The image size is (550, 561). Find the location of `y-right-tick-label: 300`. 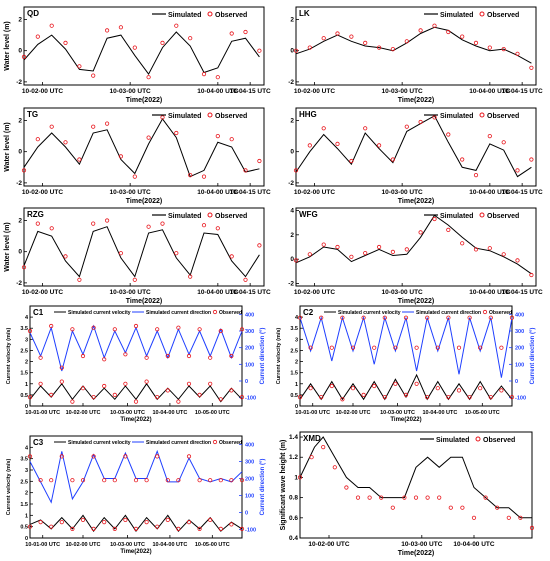

y-right-tick-label: 300 is located at coordinates (249, 463).